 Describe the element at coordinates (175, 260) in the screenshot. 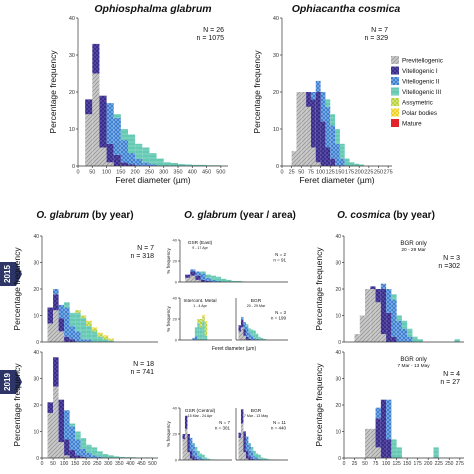

I see `ytick-label-gsr-east-1: 20` at that location.